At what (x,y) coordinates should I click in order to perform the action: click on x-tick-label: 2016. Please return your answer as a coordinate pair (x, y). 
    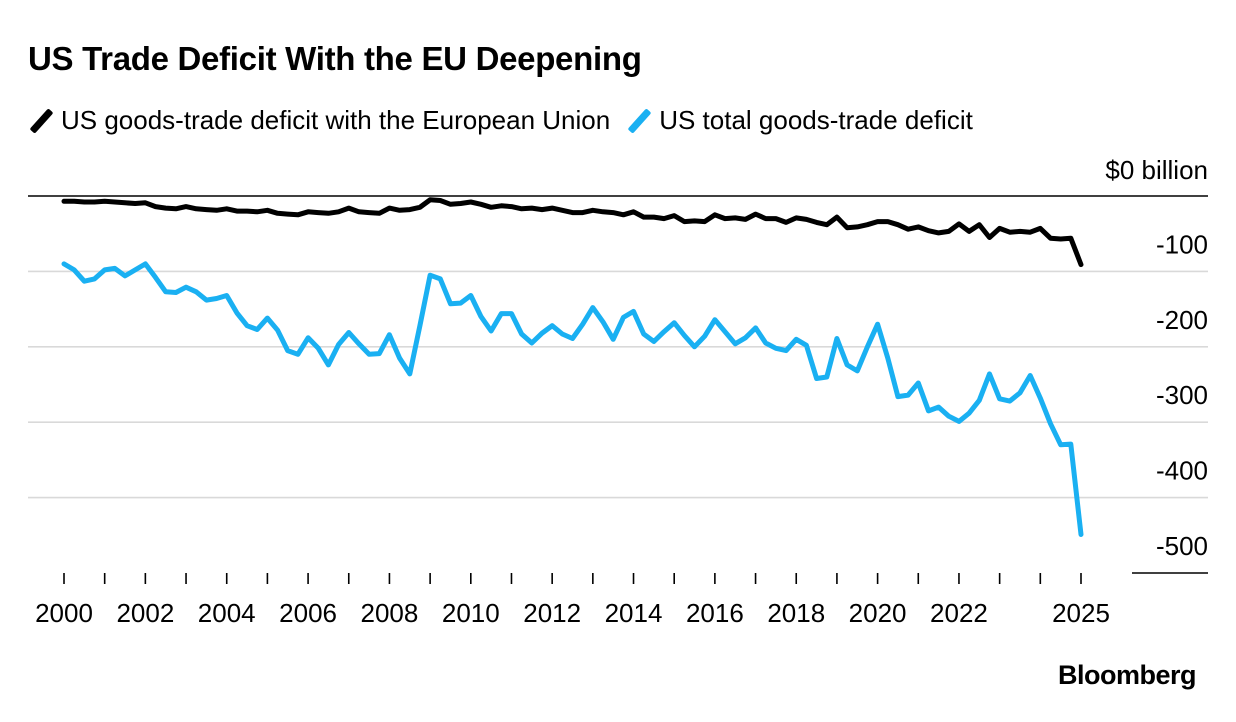
    Looking at the image, I should click on (715, 613).